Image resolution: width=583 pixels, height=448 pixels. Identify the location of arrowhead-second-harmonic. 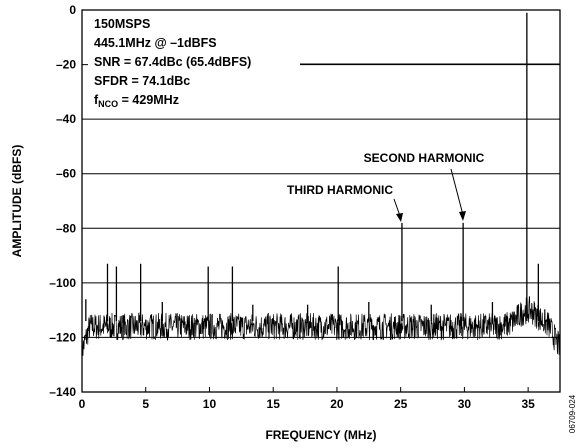
(462, 216).